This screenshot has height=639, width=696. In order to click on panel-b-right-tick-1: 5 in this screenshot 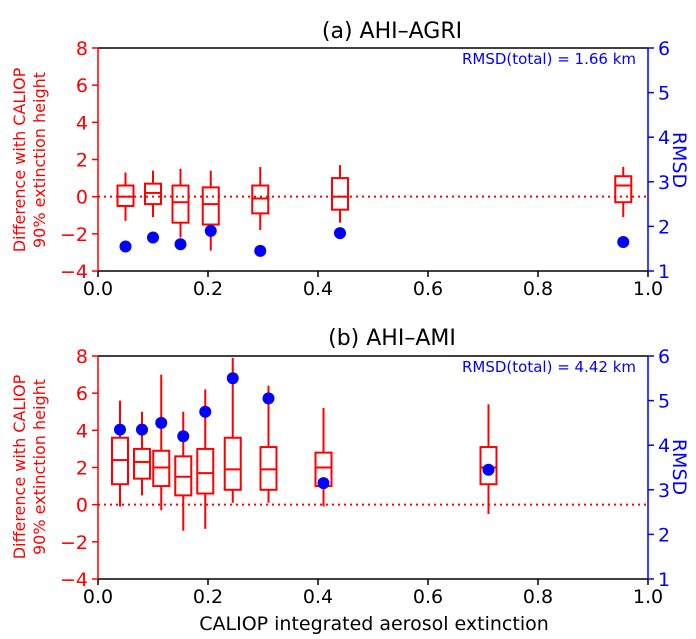, I will do `click(664, 402)`.